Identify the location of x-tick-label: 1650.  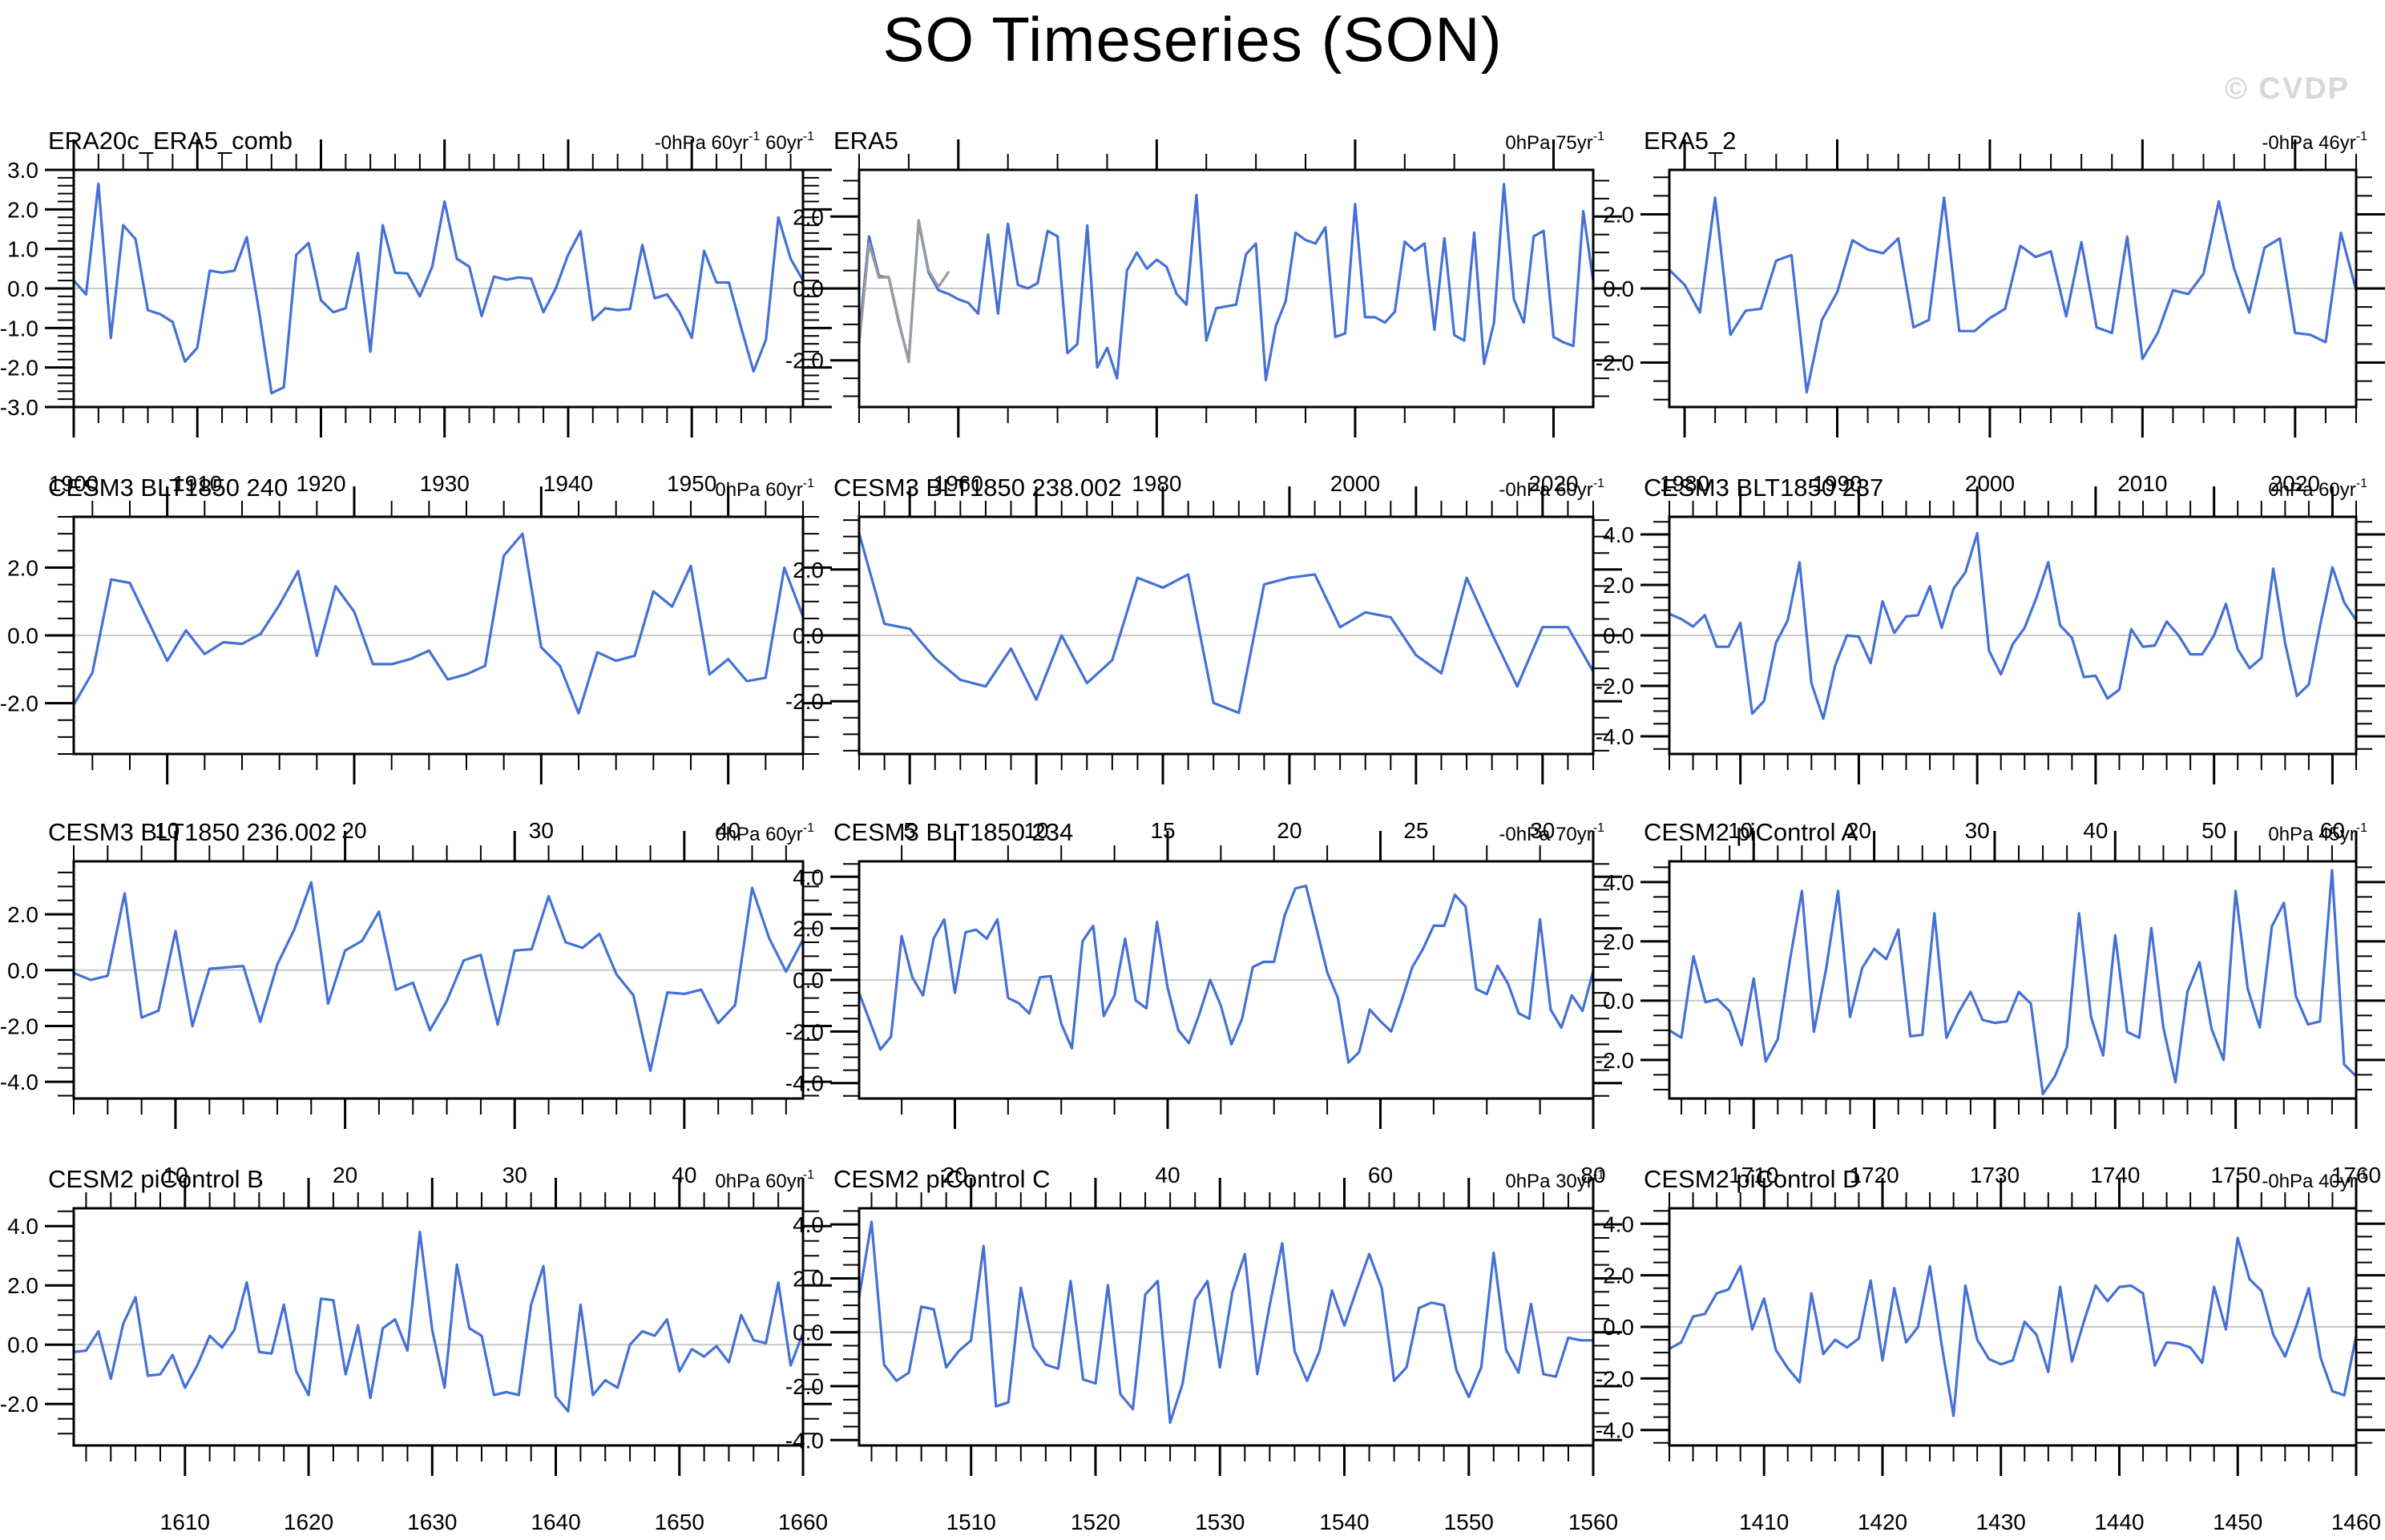
(679, 1522).